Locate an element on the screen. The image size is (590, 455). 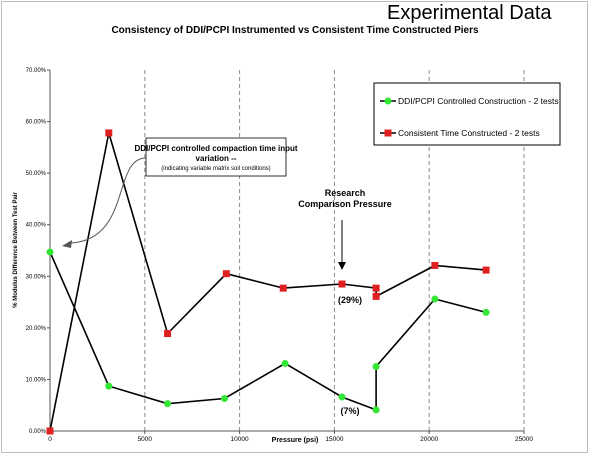
research-line-1: Research is located at coordinates (345, 193).